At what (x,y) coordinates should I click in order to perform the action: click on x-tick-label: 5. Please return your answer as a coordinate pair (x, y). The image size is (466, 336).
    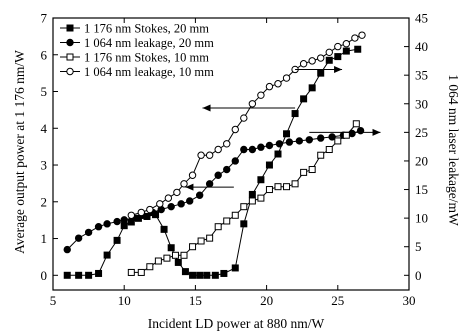
    Looking at the image, I should click on (53, 300).